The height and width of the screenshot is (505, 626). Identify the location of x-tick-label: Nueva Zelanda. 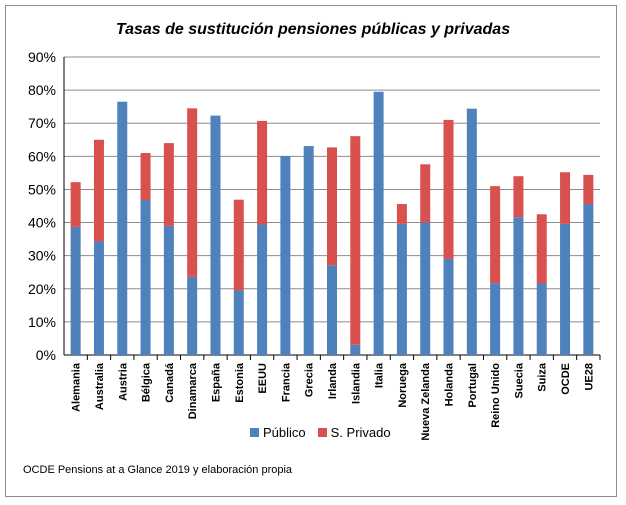
(426, 401).